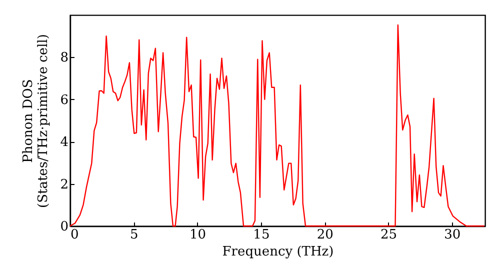  Describe the element at coordinates (64, 58) in the screenshot. I see `y-tick-label: 8` at that location.